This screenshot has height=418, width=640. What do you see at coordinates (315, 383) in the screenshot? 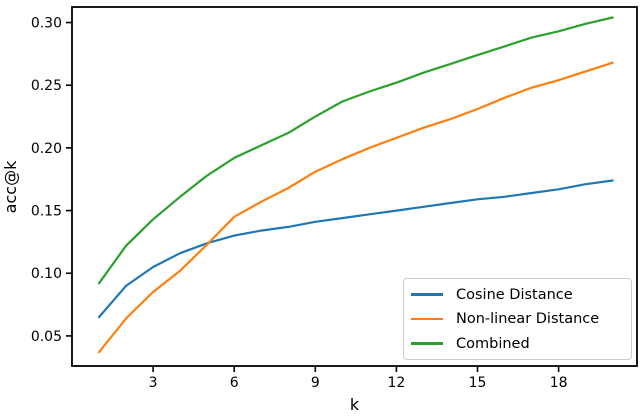
I see `x-tick-label: 9` at bounding box center [315, 383].